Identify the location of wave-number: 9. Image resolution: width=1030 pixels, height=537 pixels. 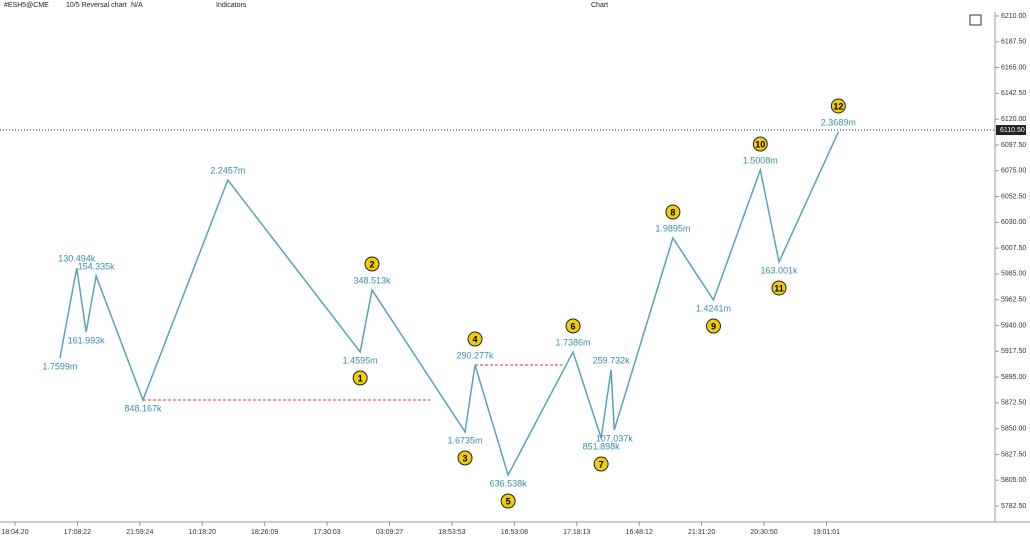
(713, 326).